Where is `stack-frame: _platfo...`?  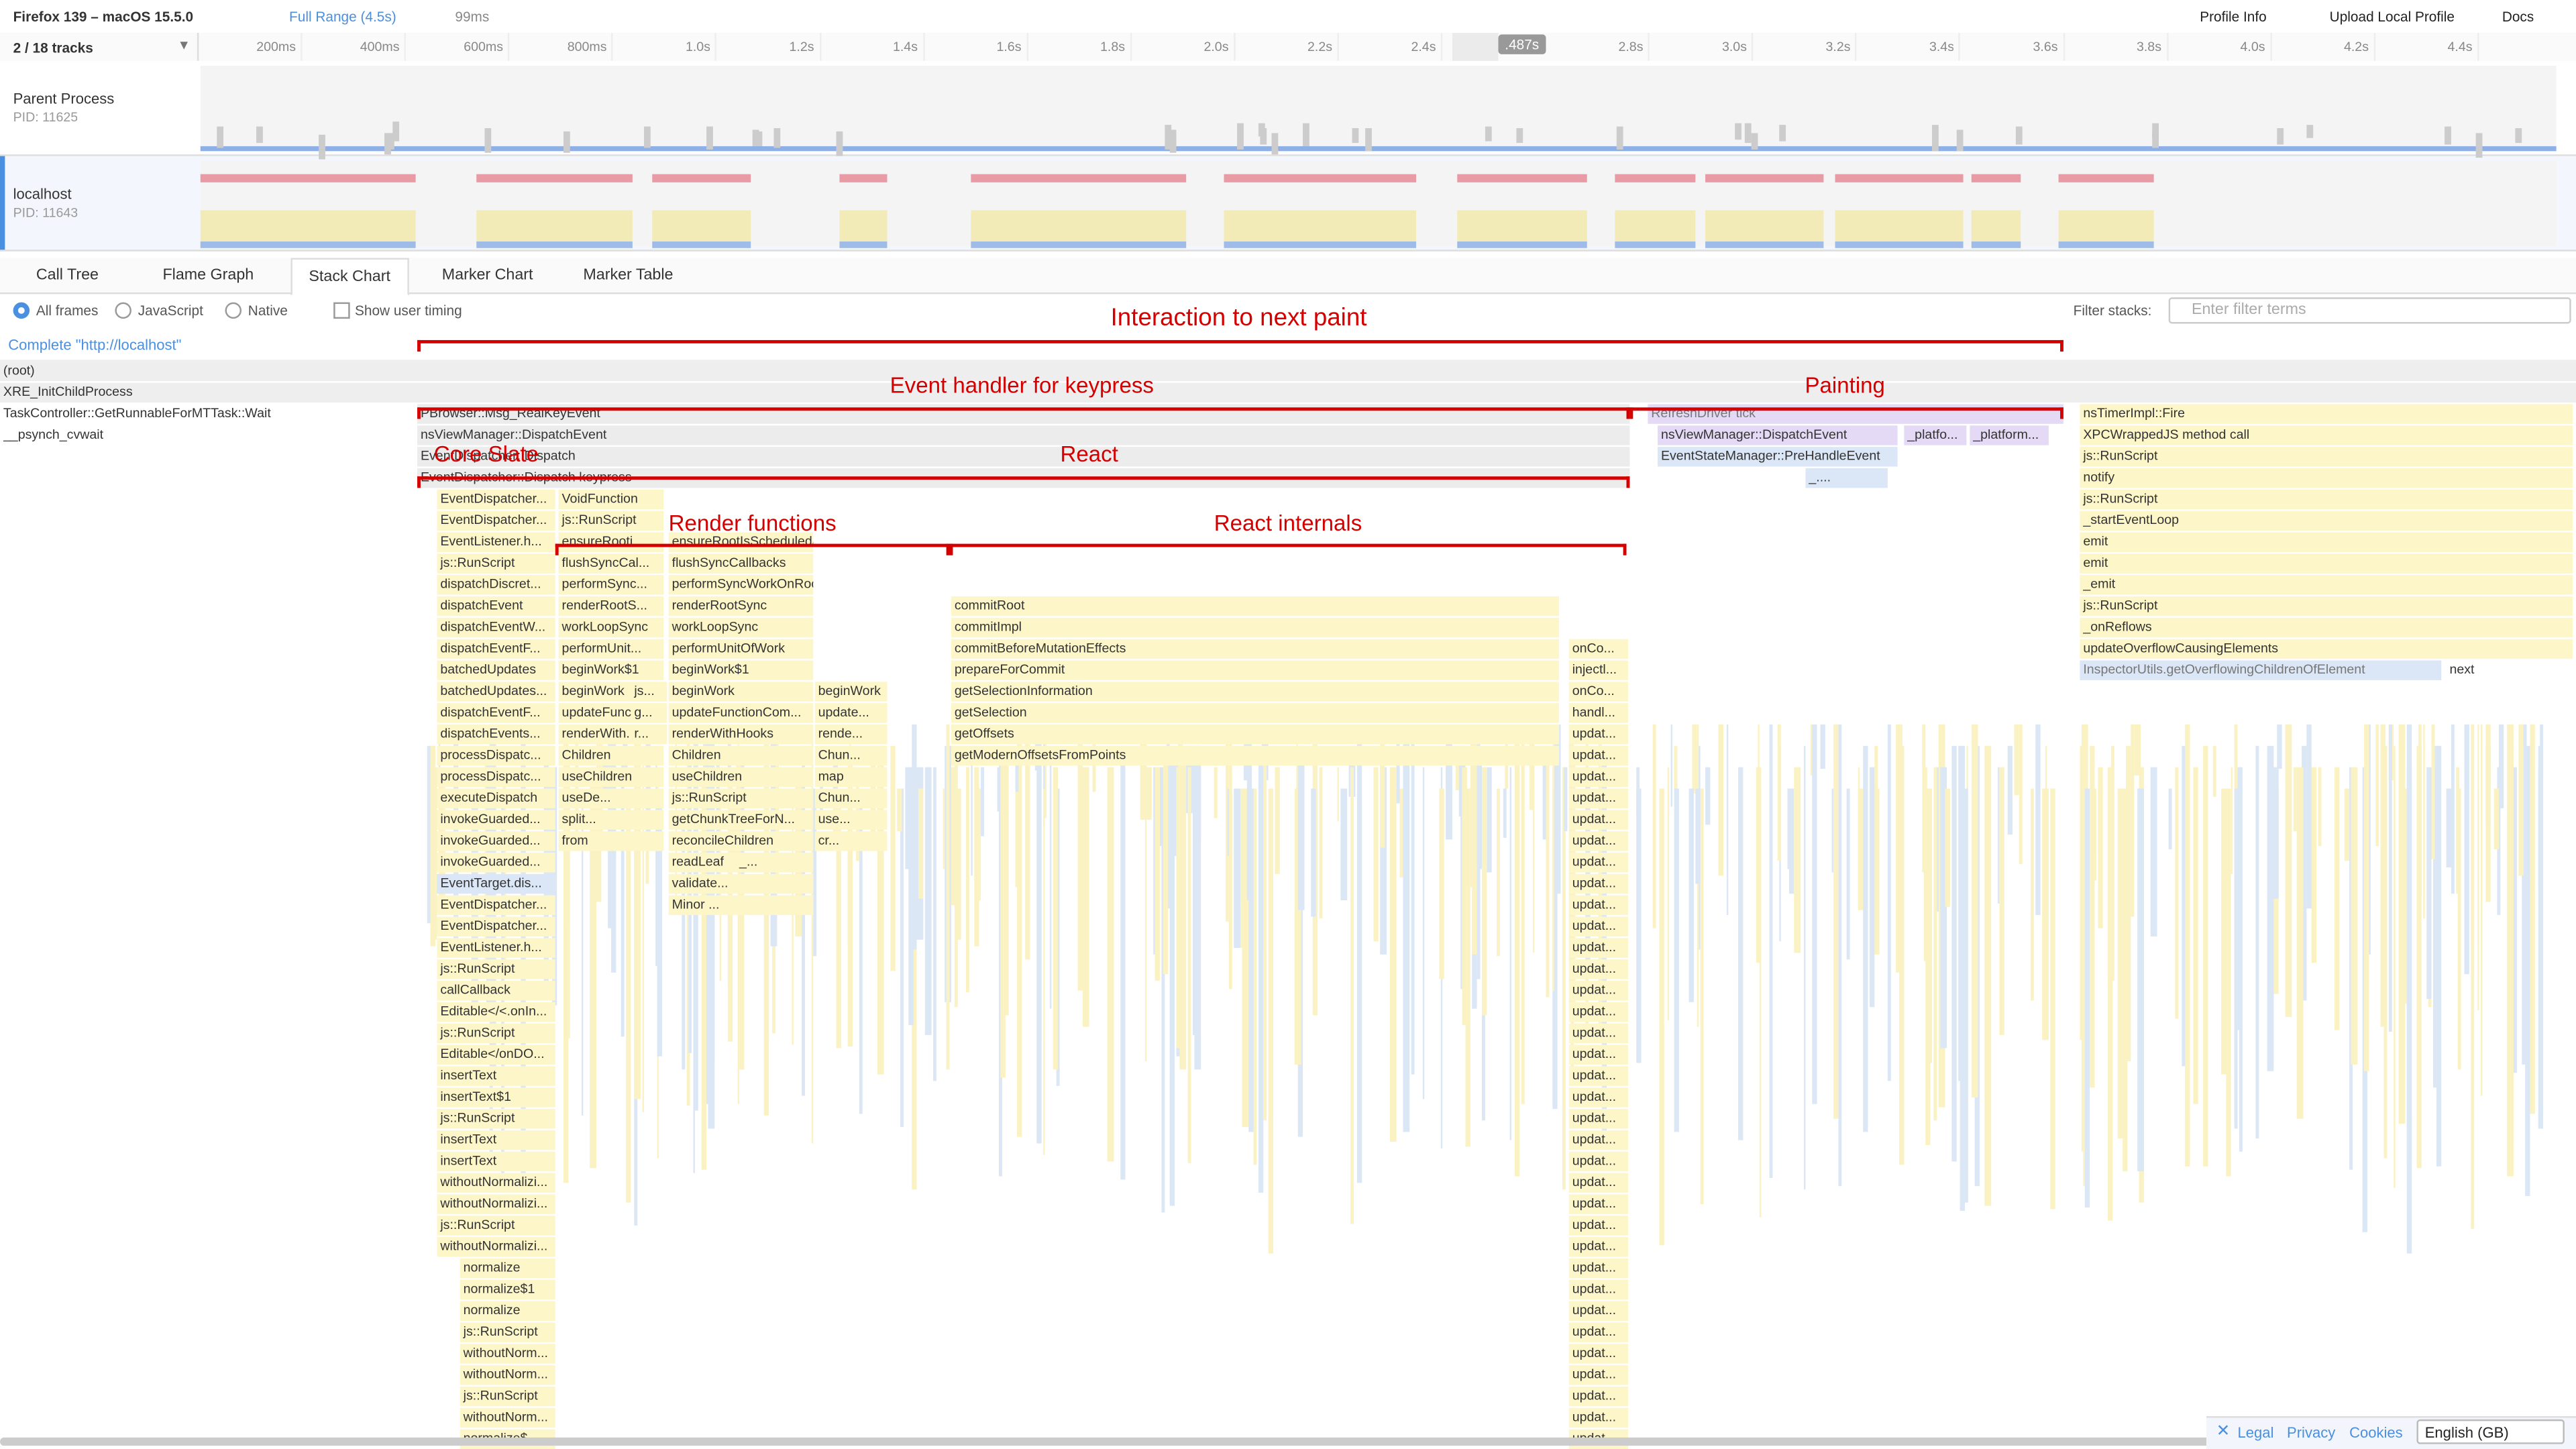
stack-frame: _platfo... is located at coordinates (1935, 435).